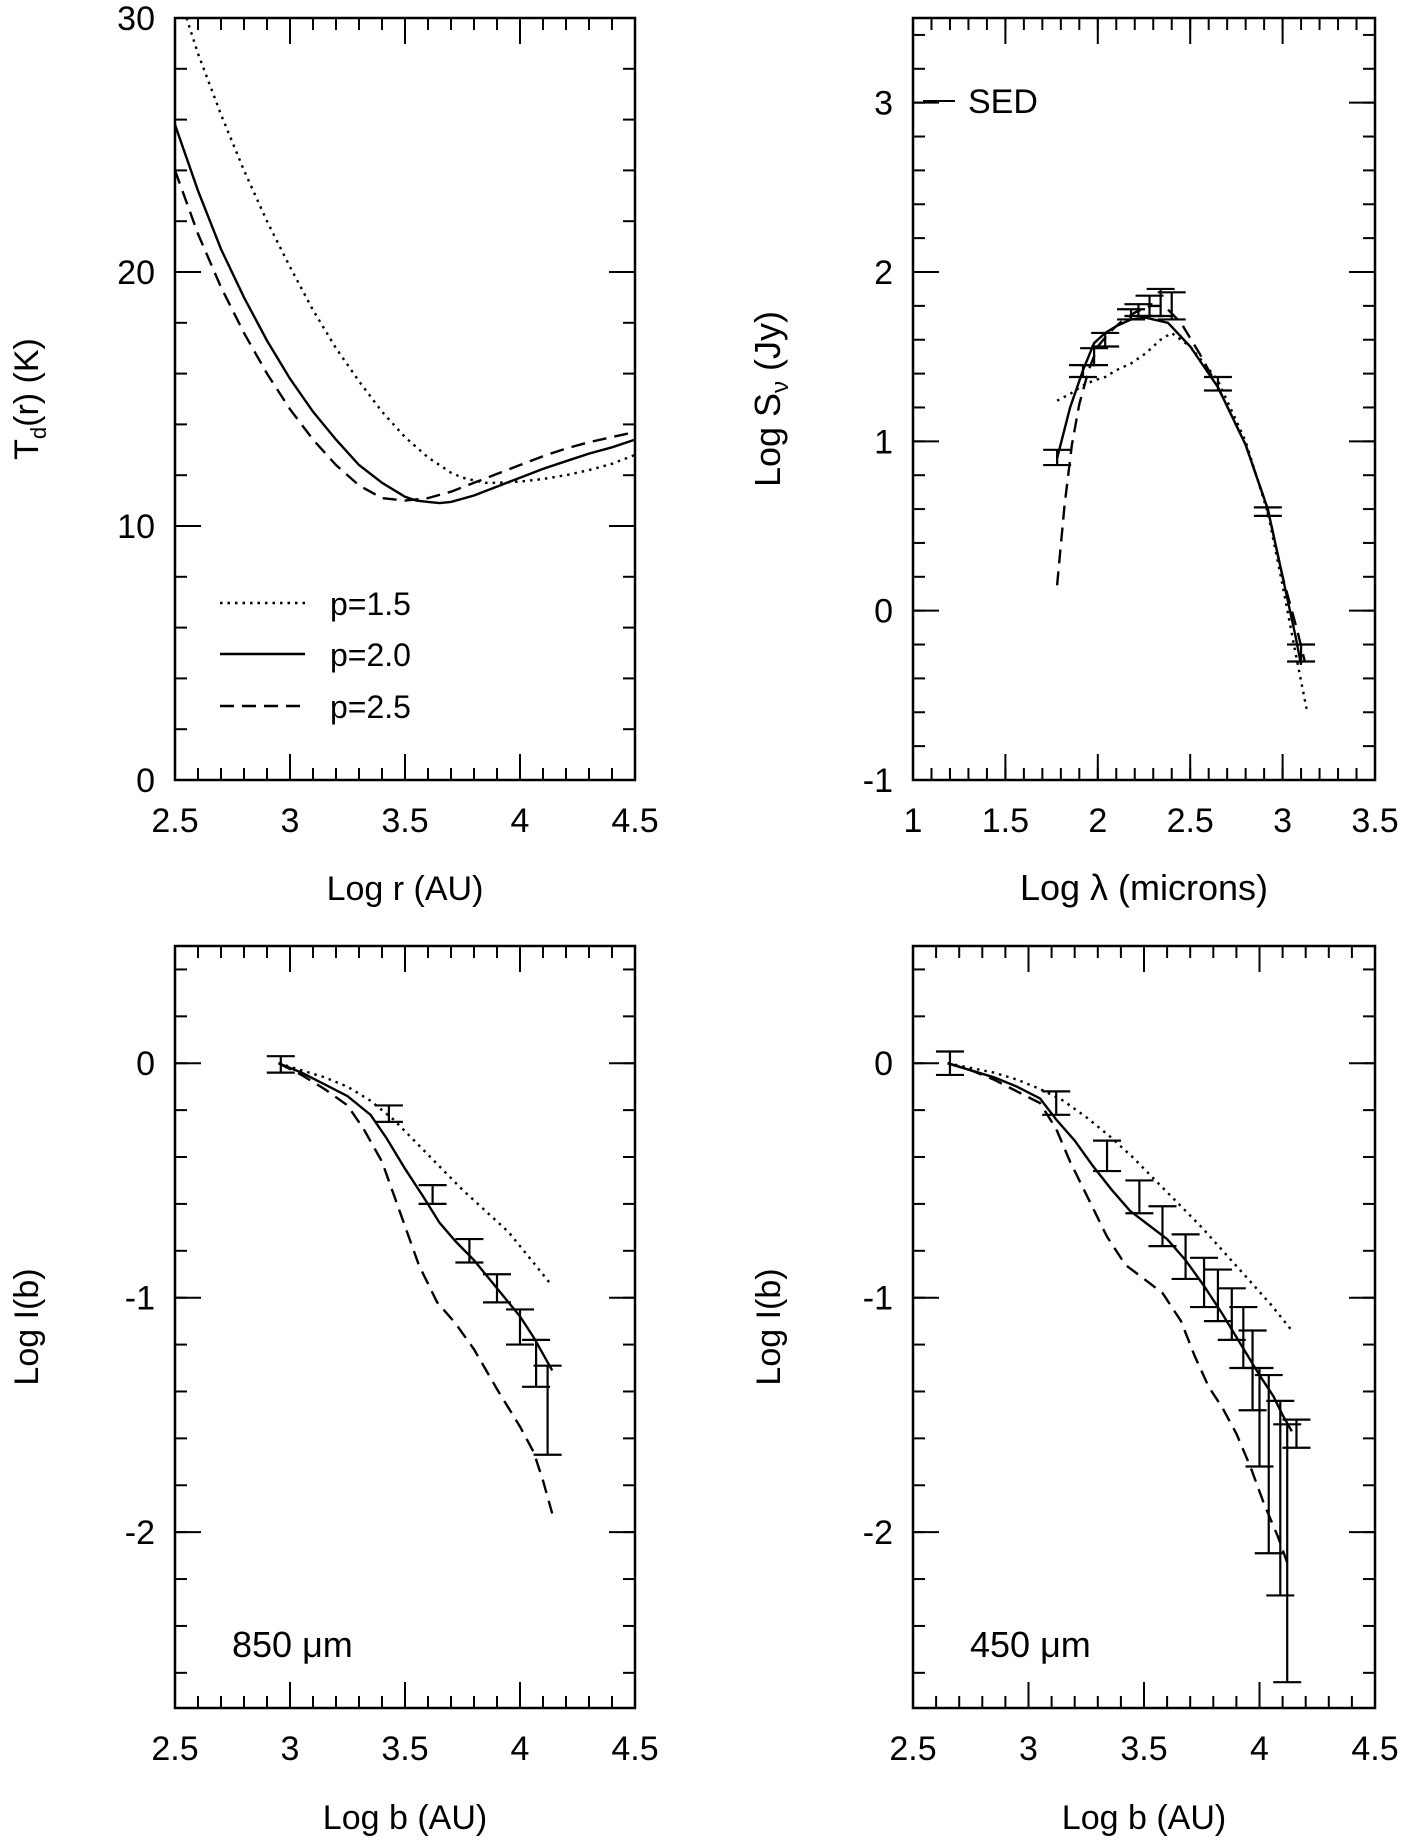 This screenshot has width=1401, height=1841. What do you see at coordinates (883, 612) in the screenshot?
I see `sed-y-tick-label: 0` at bounding box center [883, 612].